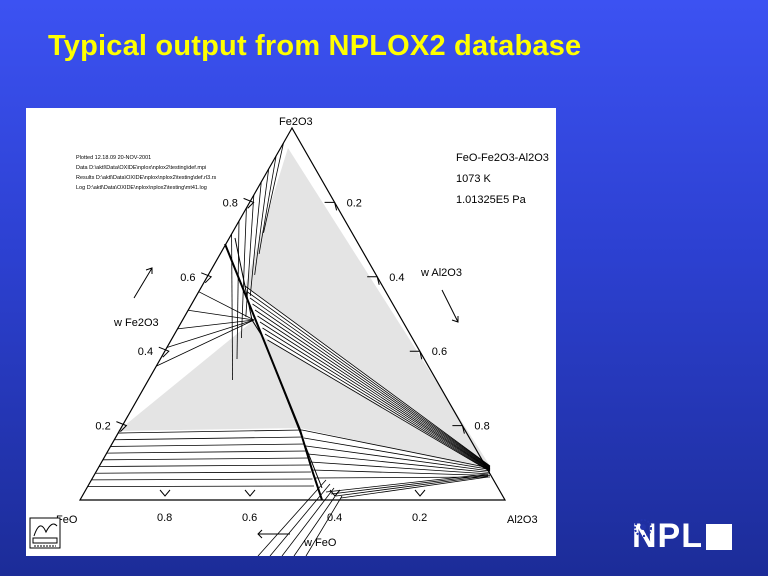 The image size is (768, 576). Describe the element at coordinates (136, 323) in the screenshot. I see `left-axis-label: w Fe2O3` at that location.